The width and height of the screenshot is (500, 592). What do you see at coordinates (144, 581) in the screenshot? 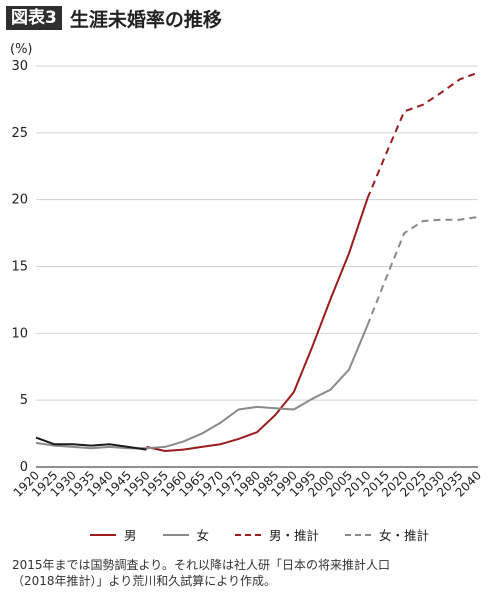
I see `footnote-line-2: （2018年推計）」より荒川和久試算により作成。` at bounding box center [144, 581].